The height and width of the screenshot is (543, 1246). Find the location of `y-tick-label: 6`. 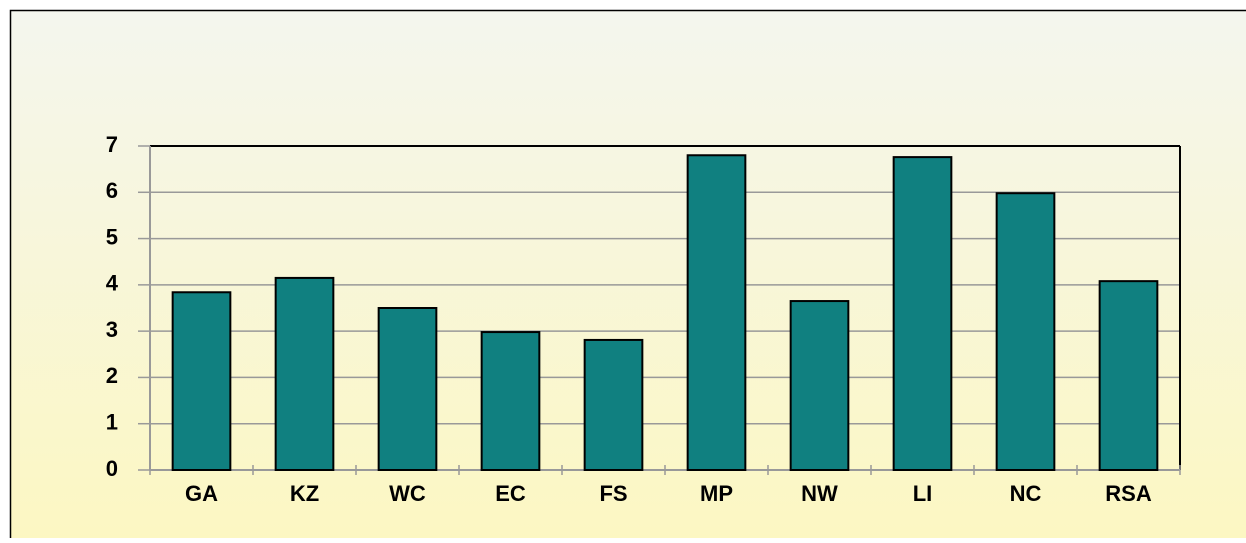

y-tick-label: 6 is located at coordinates (112, 190).